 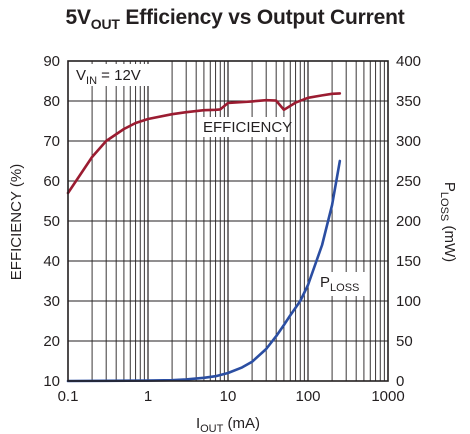 I want to click on ploss-annotation: PLOSS, so click(x=339, y=284).